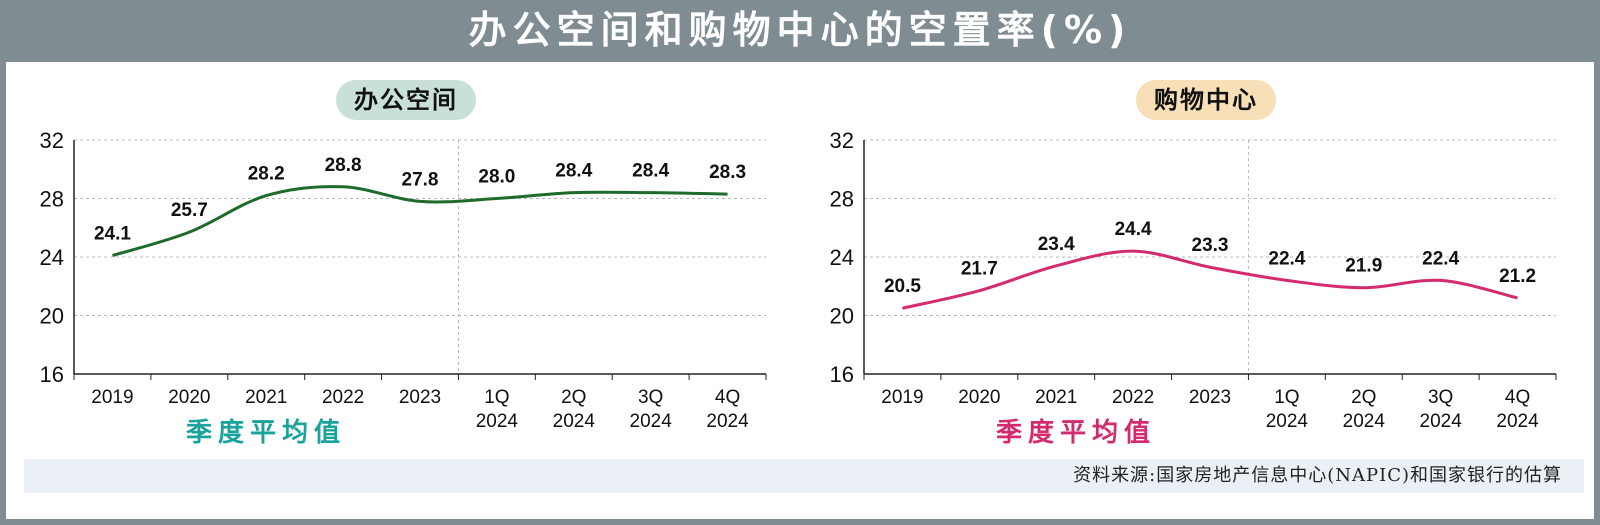 The height and width of the screenshot is (525, 1600). Describe the element at coordinates (1517, 276) in the screenshot. I see `data-label: 21.2` at that location.